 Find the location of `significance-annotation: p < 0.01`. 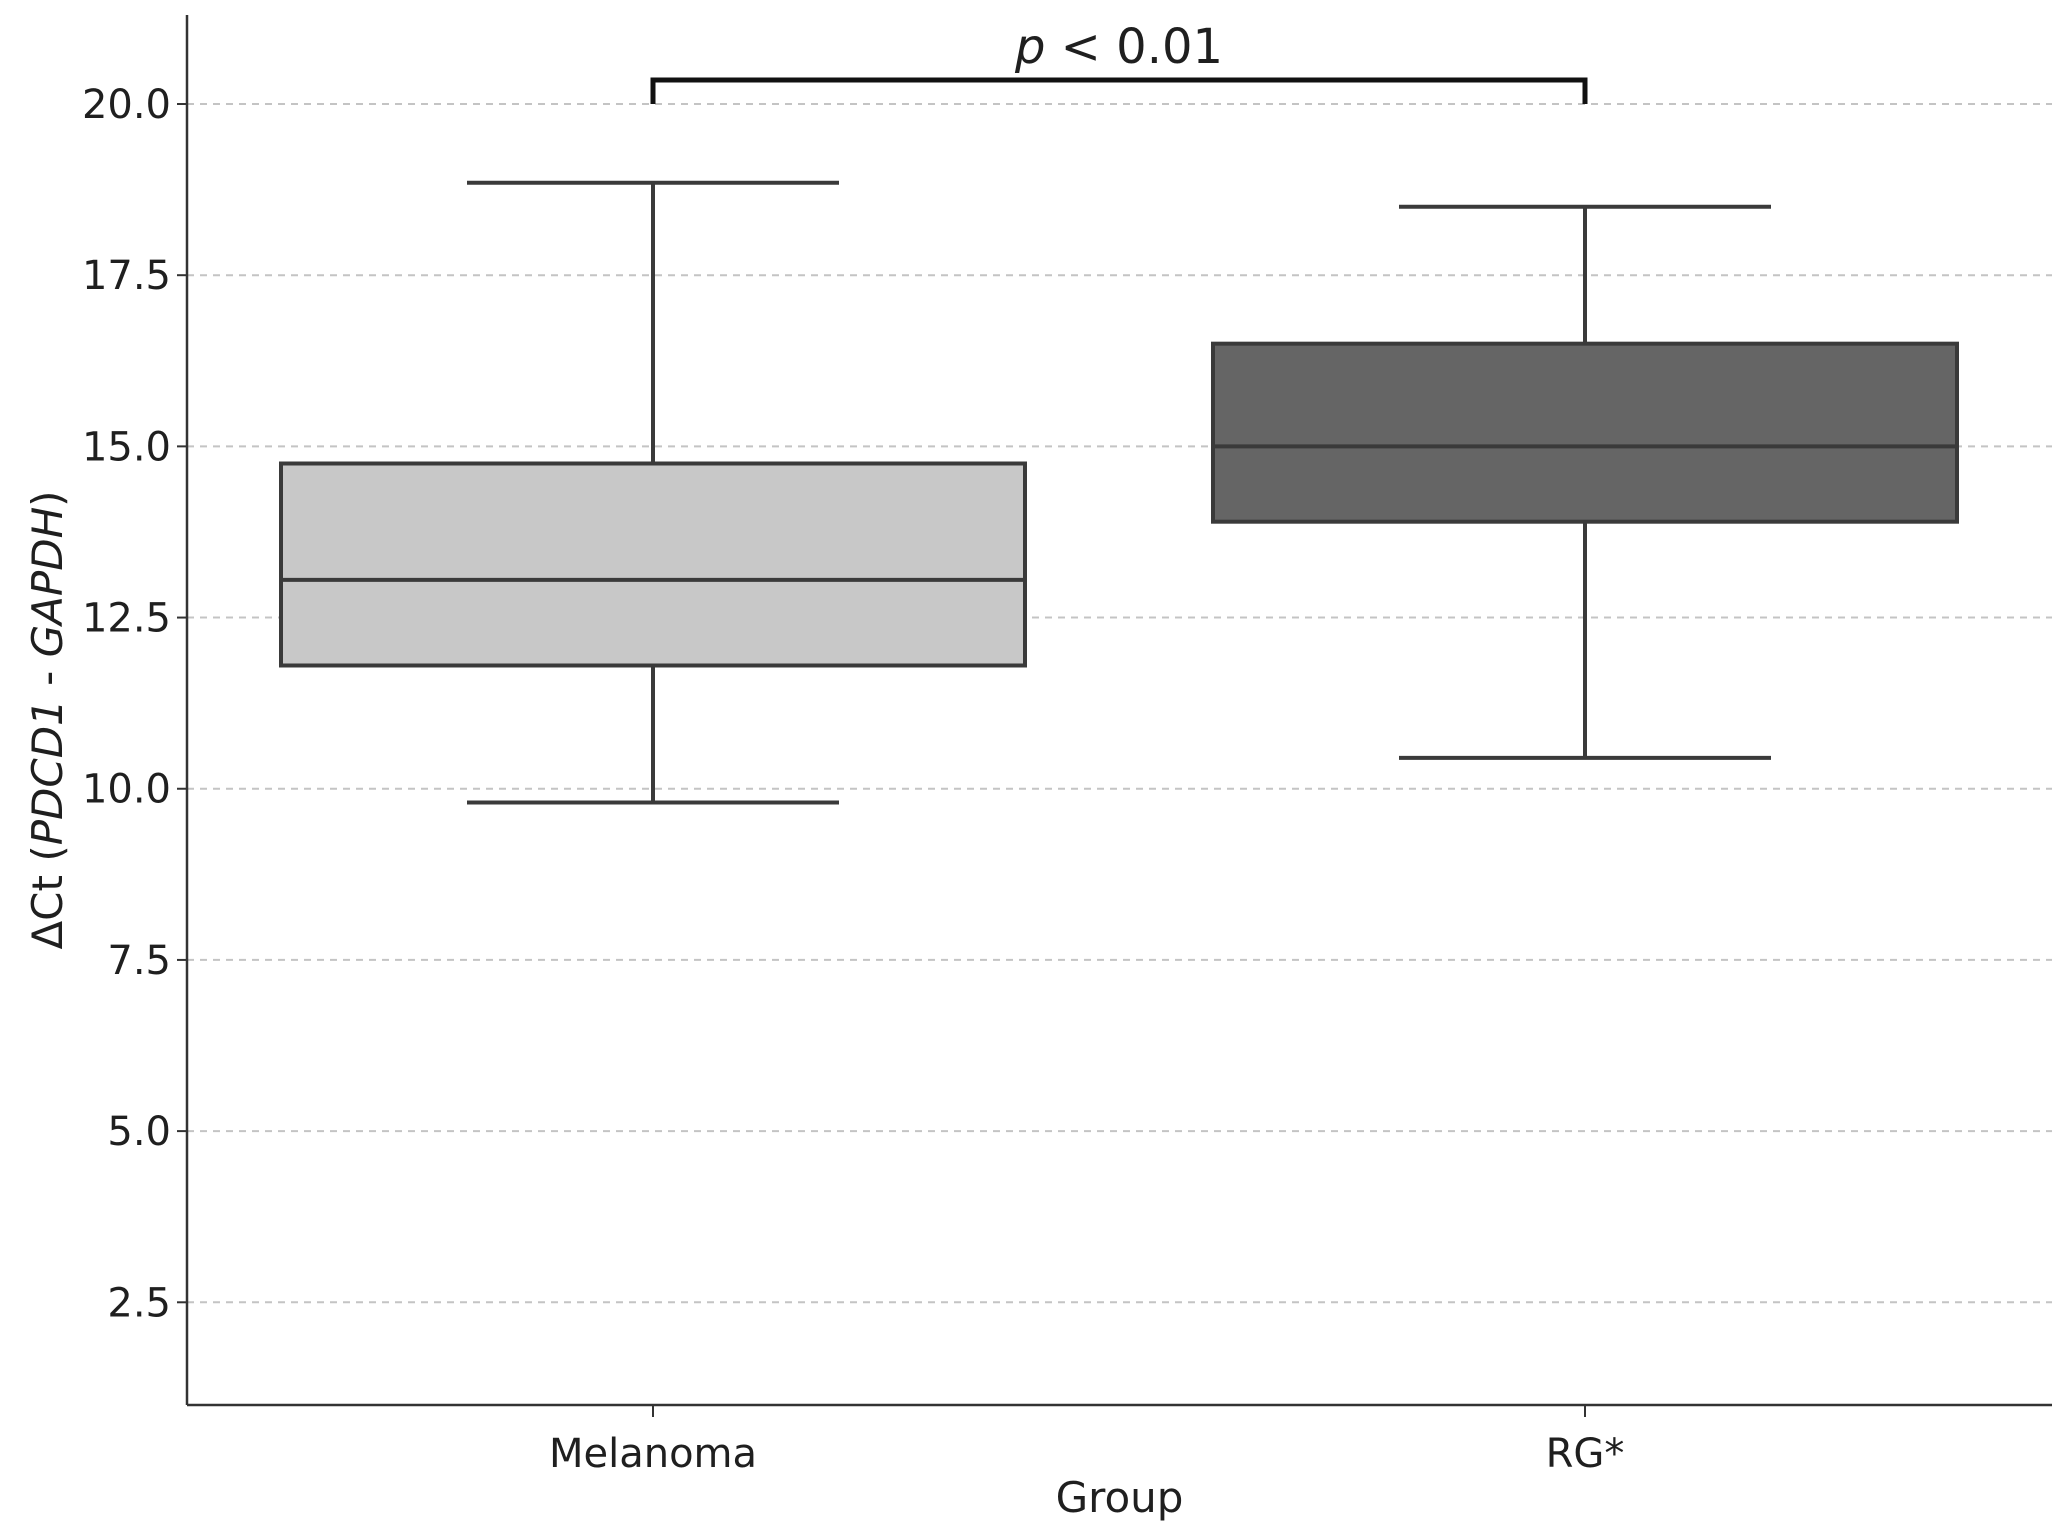

significance-annotation: p < 0.01 is located at coordinates (1119, 62).